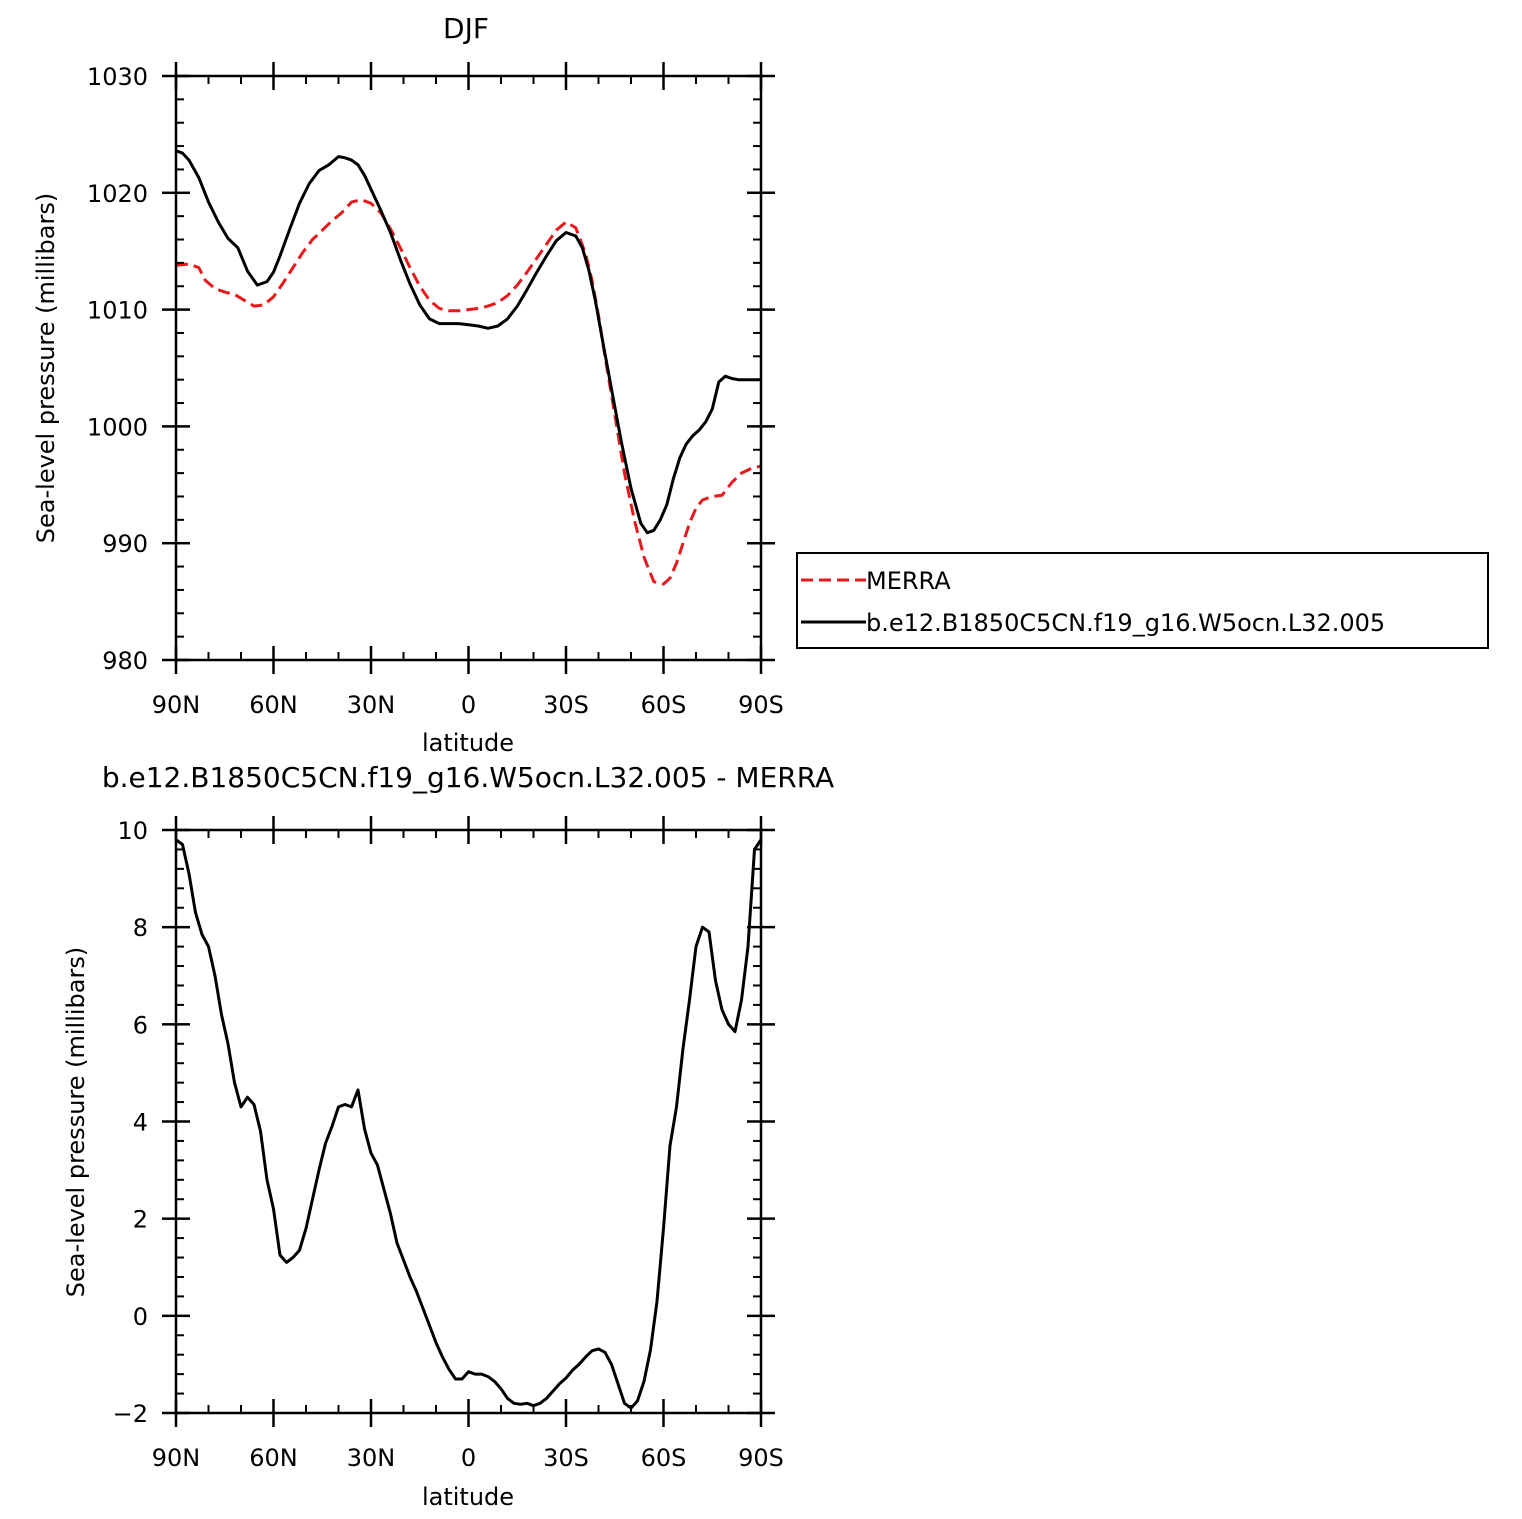 This screenshot has width=1522, height=1519. I want to click on bottom-x-tick-label: 60S, so click(664, 1458).